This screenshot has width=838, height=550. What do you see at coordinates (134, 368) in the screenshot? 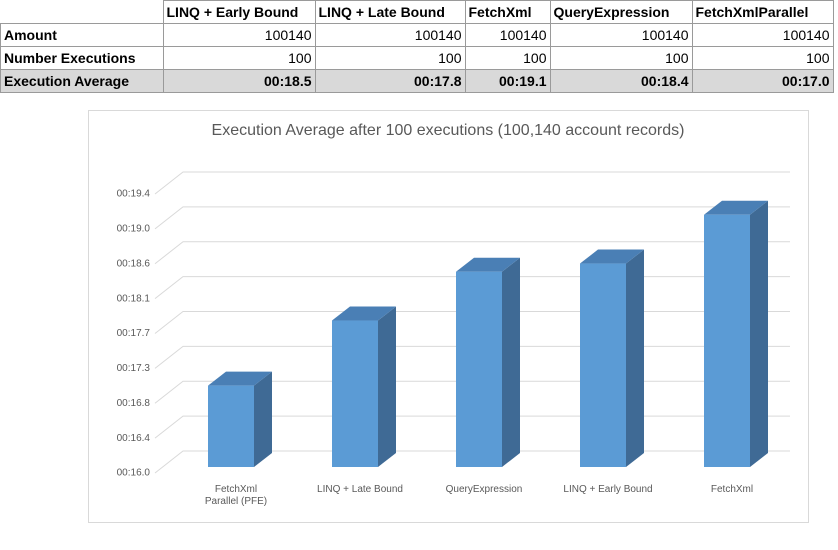
I see `y-tick-label: 00:17.3` at bounding box center [134, 368].